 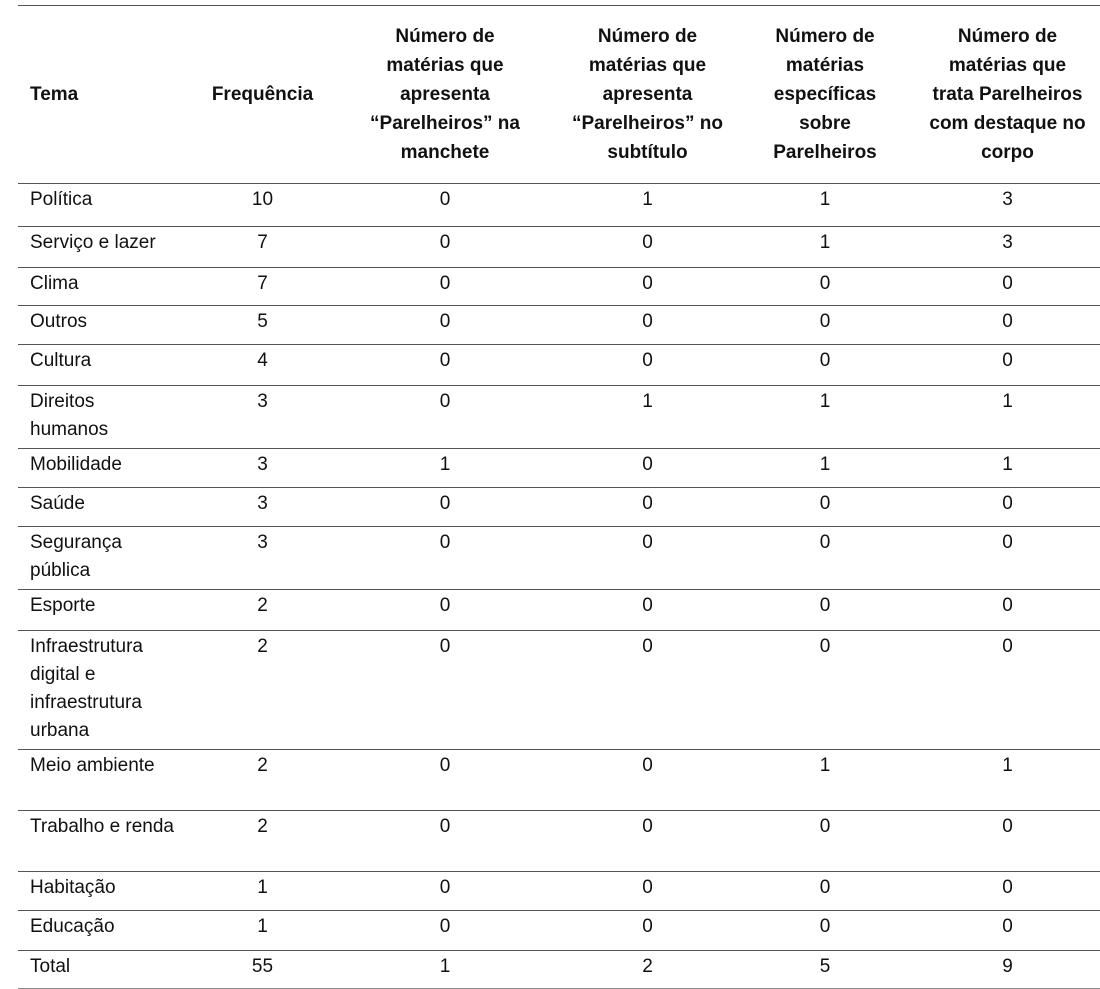 What do you see at coordinates (106, 365) in the screenshot?
I see `row-label: Cultura` at bounding box center [106, 365].